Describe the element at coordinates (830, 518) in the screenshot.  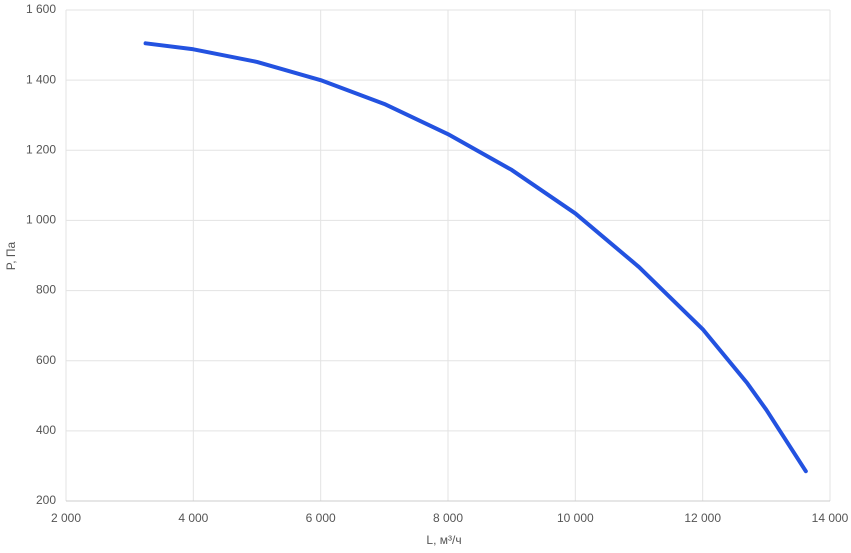
I see `x-tick-label: 14 000` at that location.